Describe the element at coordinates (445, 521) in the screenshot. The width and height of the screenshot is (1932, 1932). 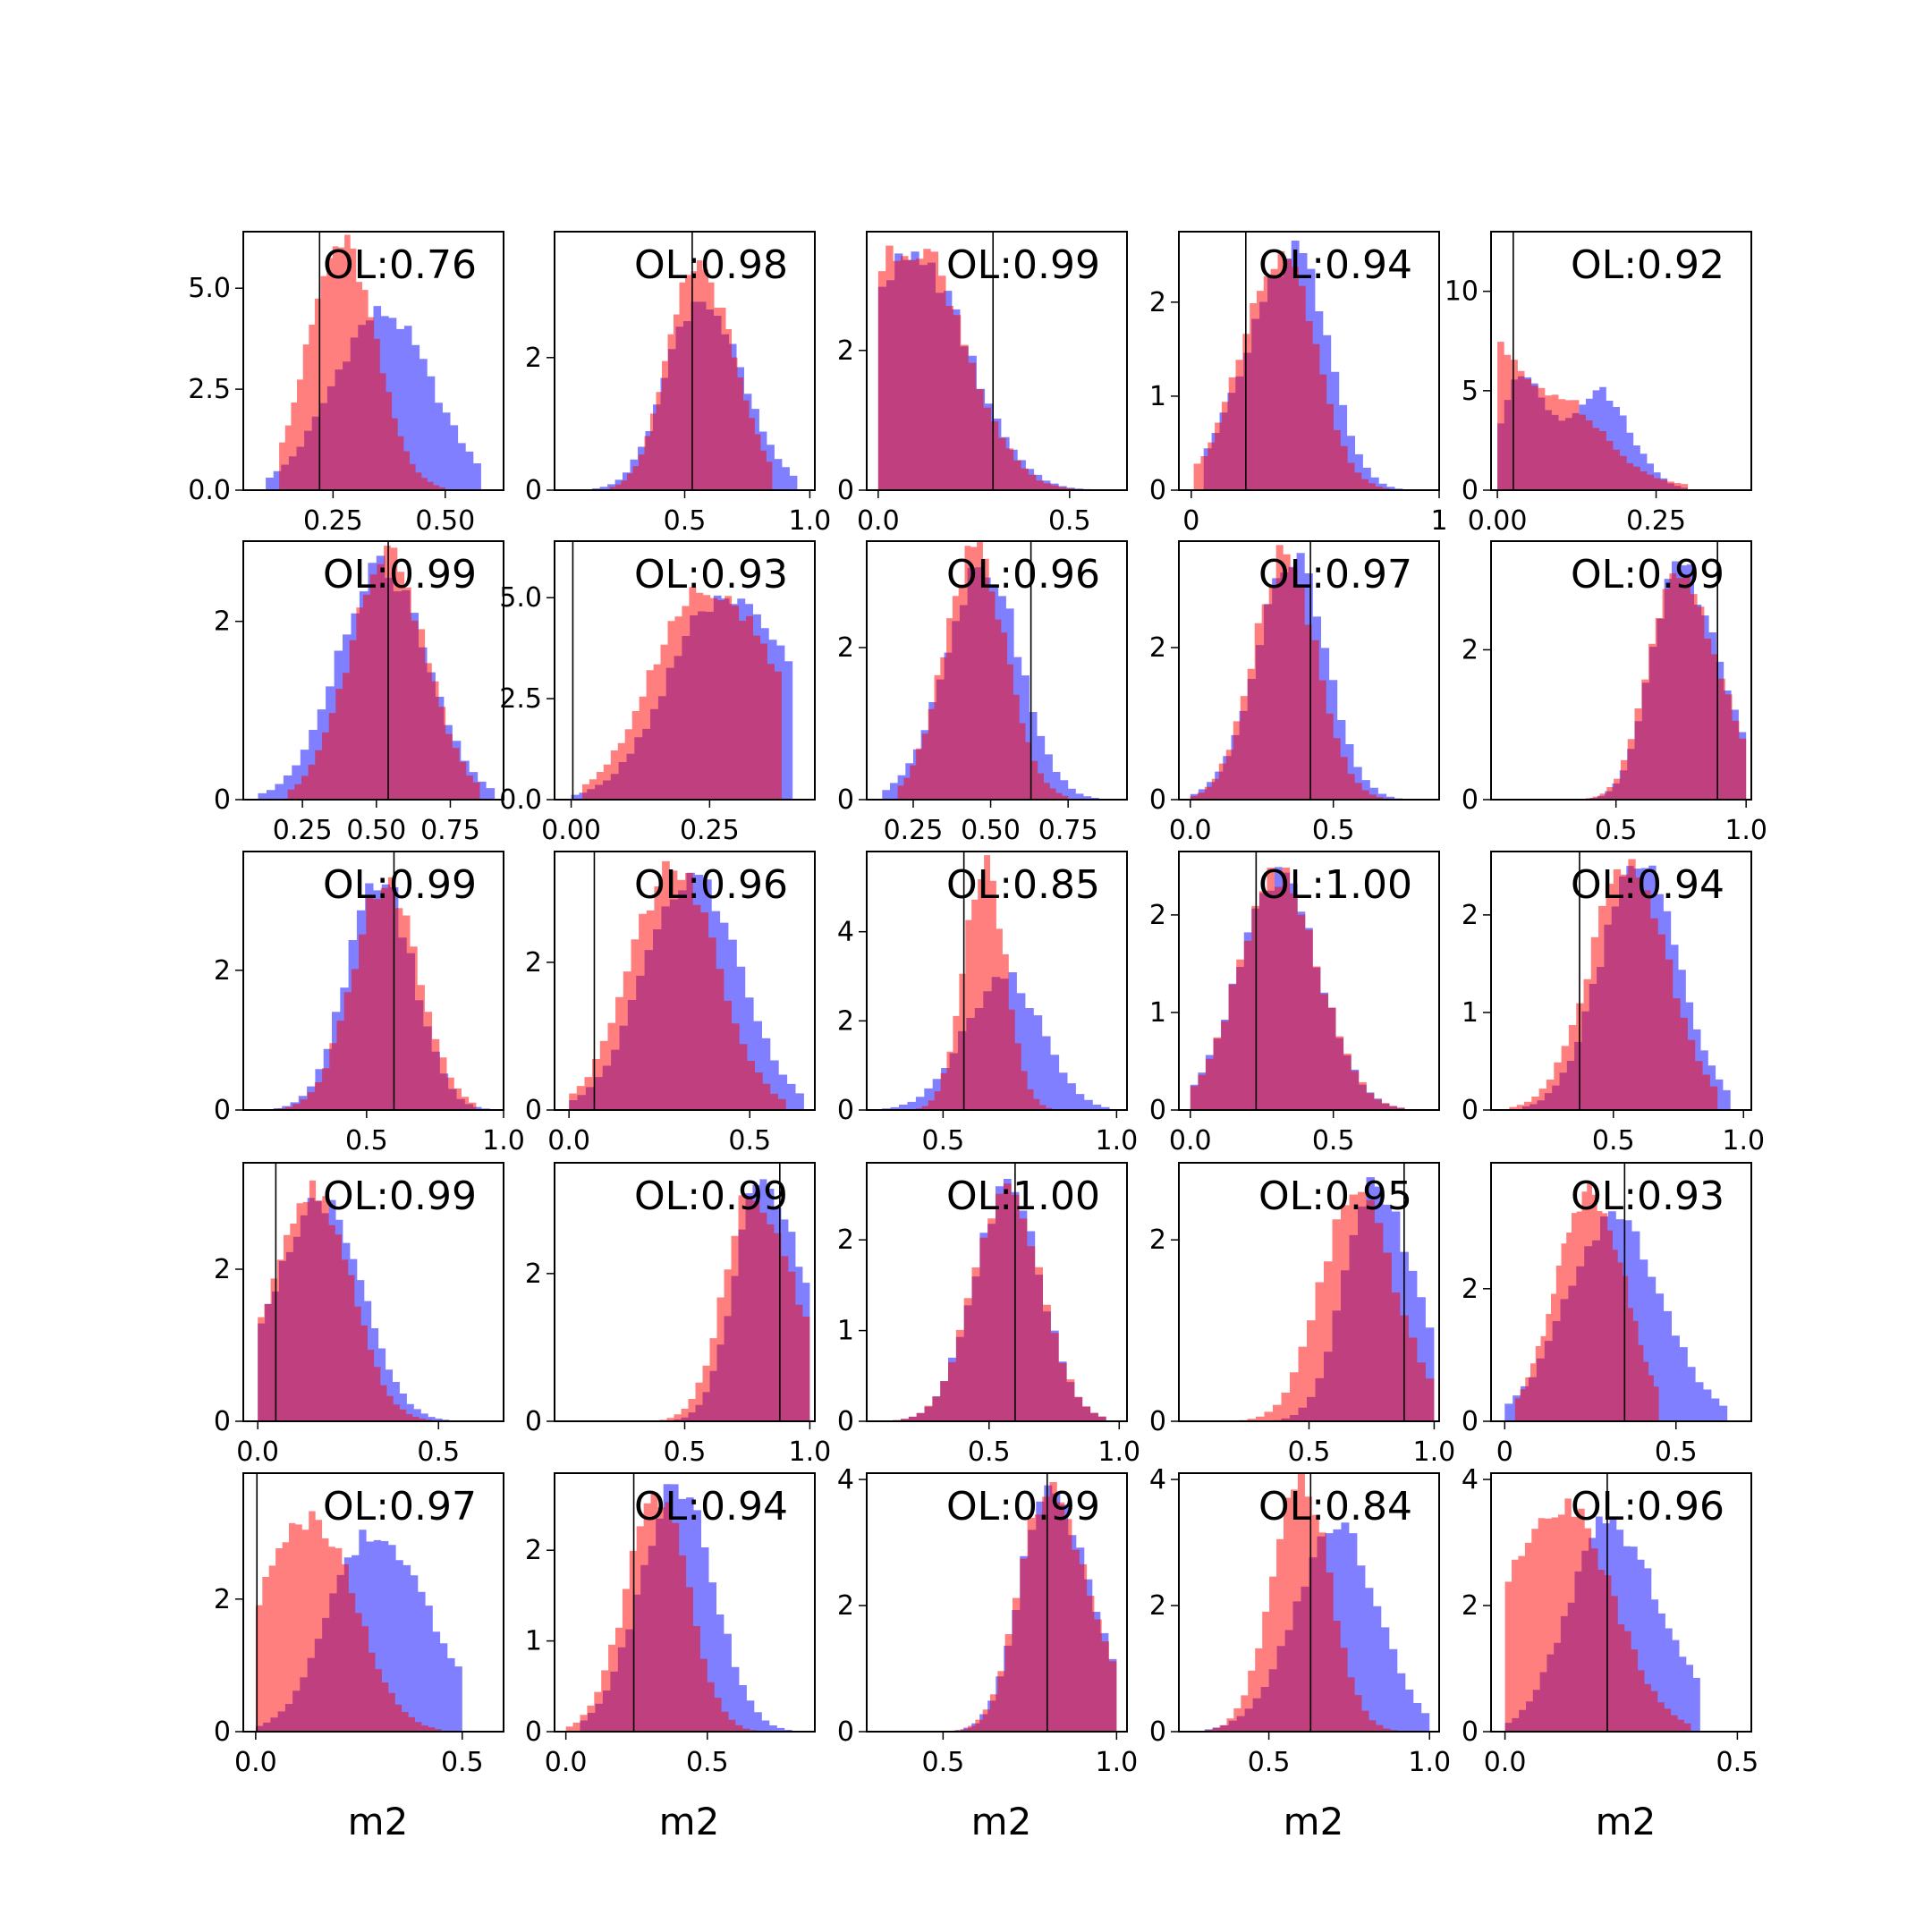
I see `x-tick-label: 0.50` at that location.